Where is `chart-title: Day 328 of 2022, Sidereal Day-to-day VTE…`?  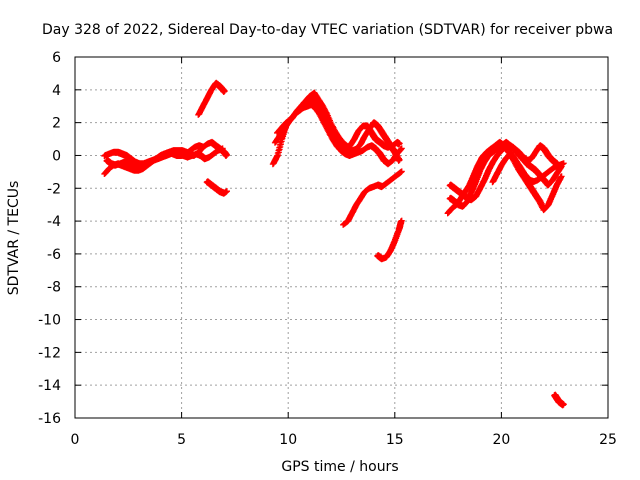
chart-title: Day 328 of 2022, Sidereal Day-to-day VTE… is located at coordinates (327, 30).